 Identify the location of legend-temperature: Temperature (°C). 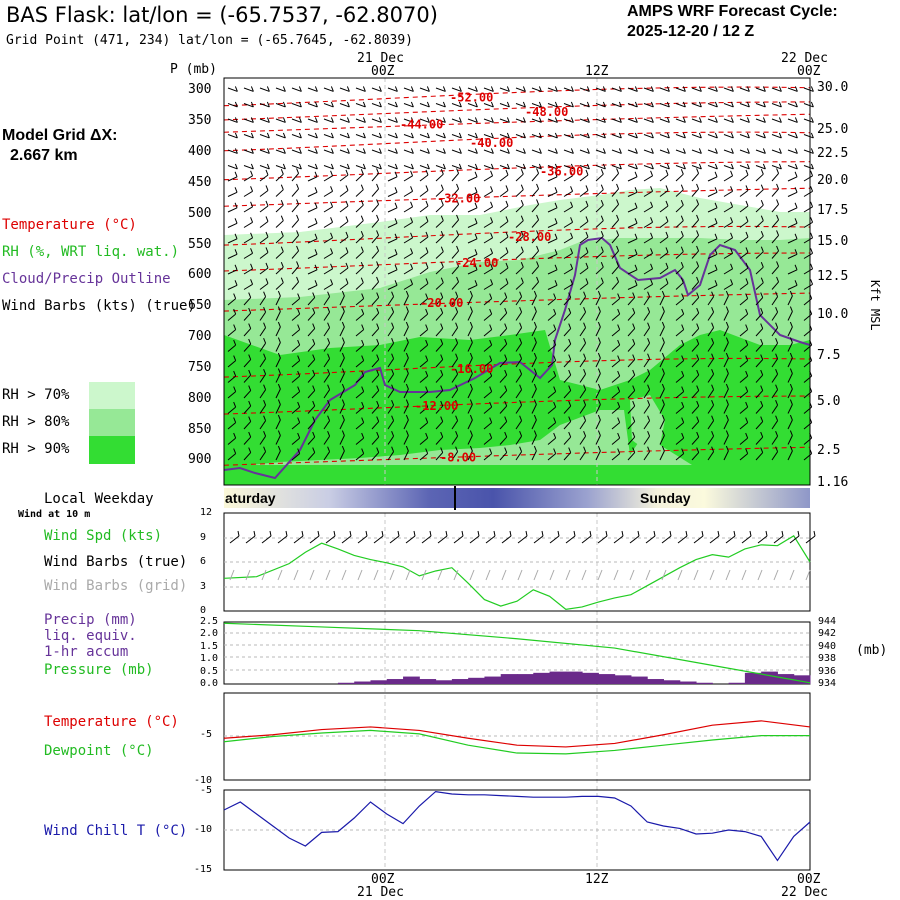
(69, 225).